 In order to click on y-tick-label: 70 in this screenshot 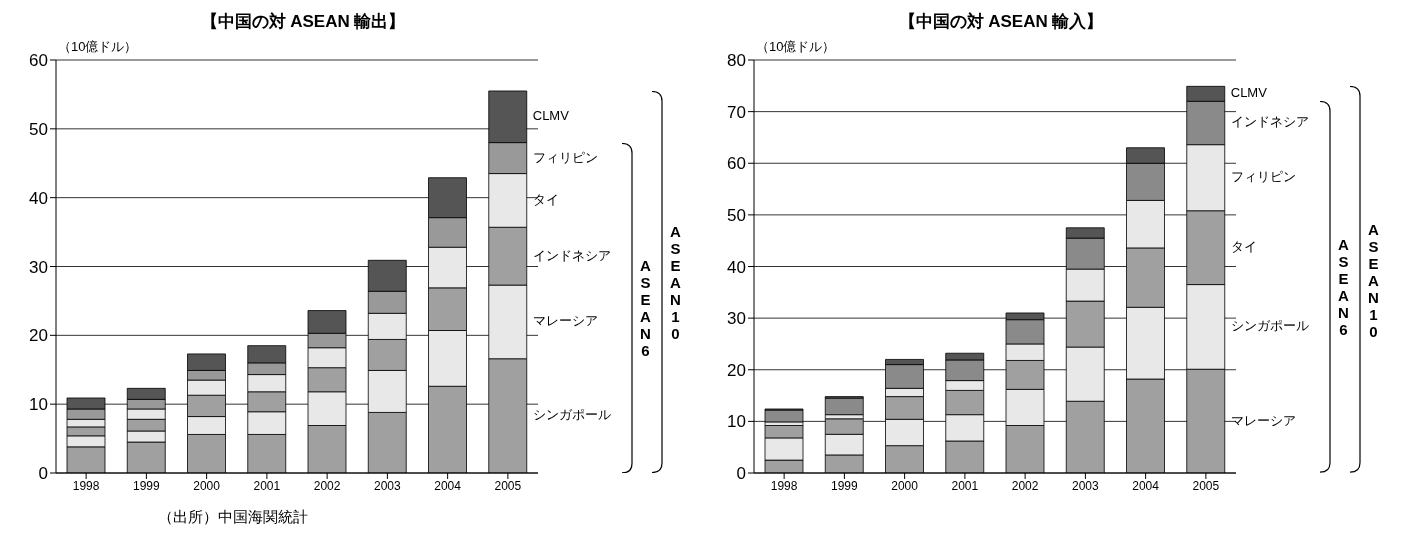, I will do `click(736, 112)`.